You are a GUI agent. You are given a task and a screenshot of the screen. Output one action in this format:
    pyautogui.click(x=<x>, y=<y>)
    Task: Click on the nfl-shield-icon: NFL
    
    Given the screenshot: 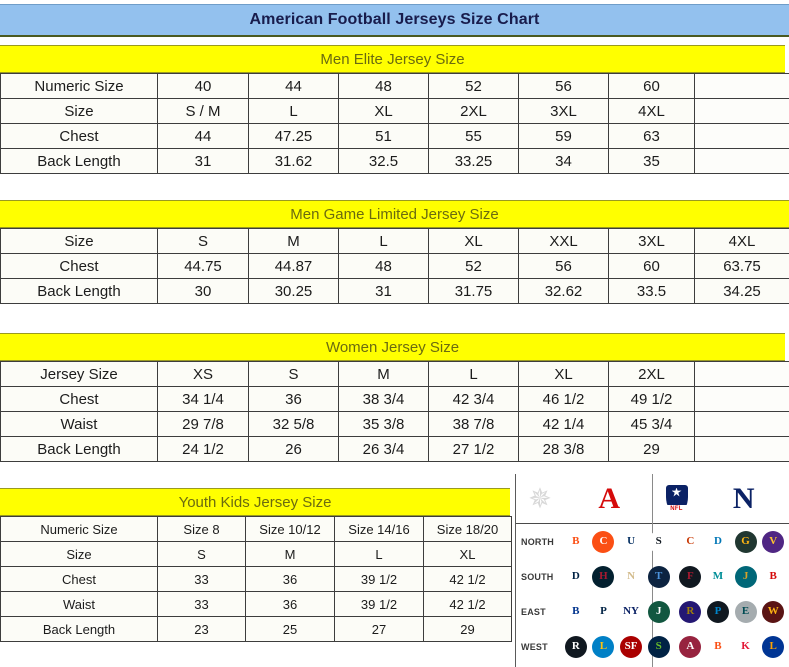 What is the action you would take?
    pyautogui.click(x=677, y=498)
    